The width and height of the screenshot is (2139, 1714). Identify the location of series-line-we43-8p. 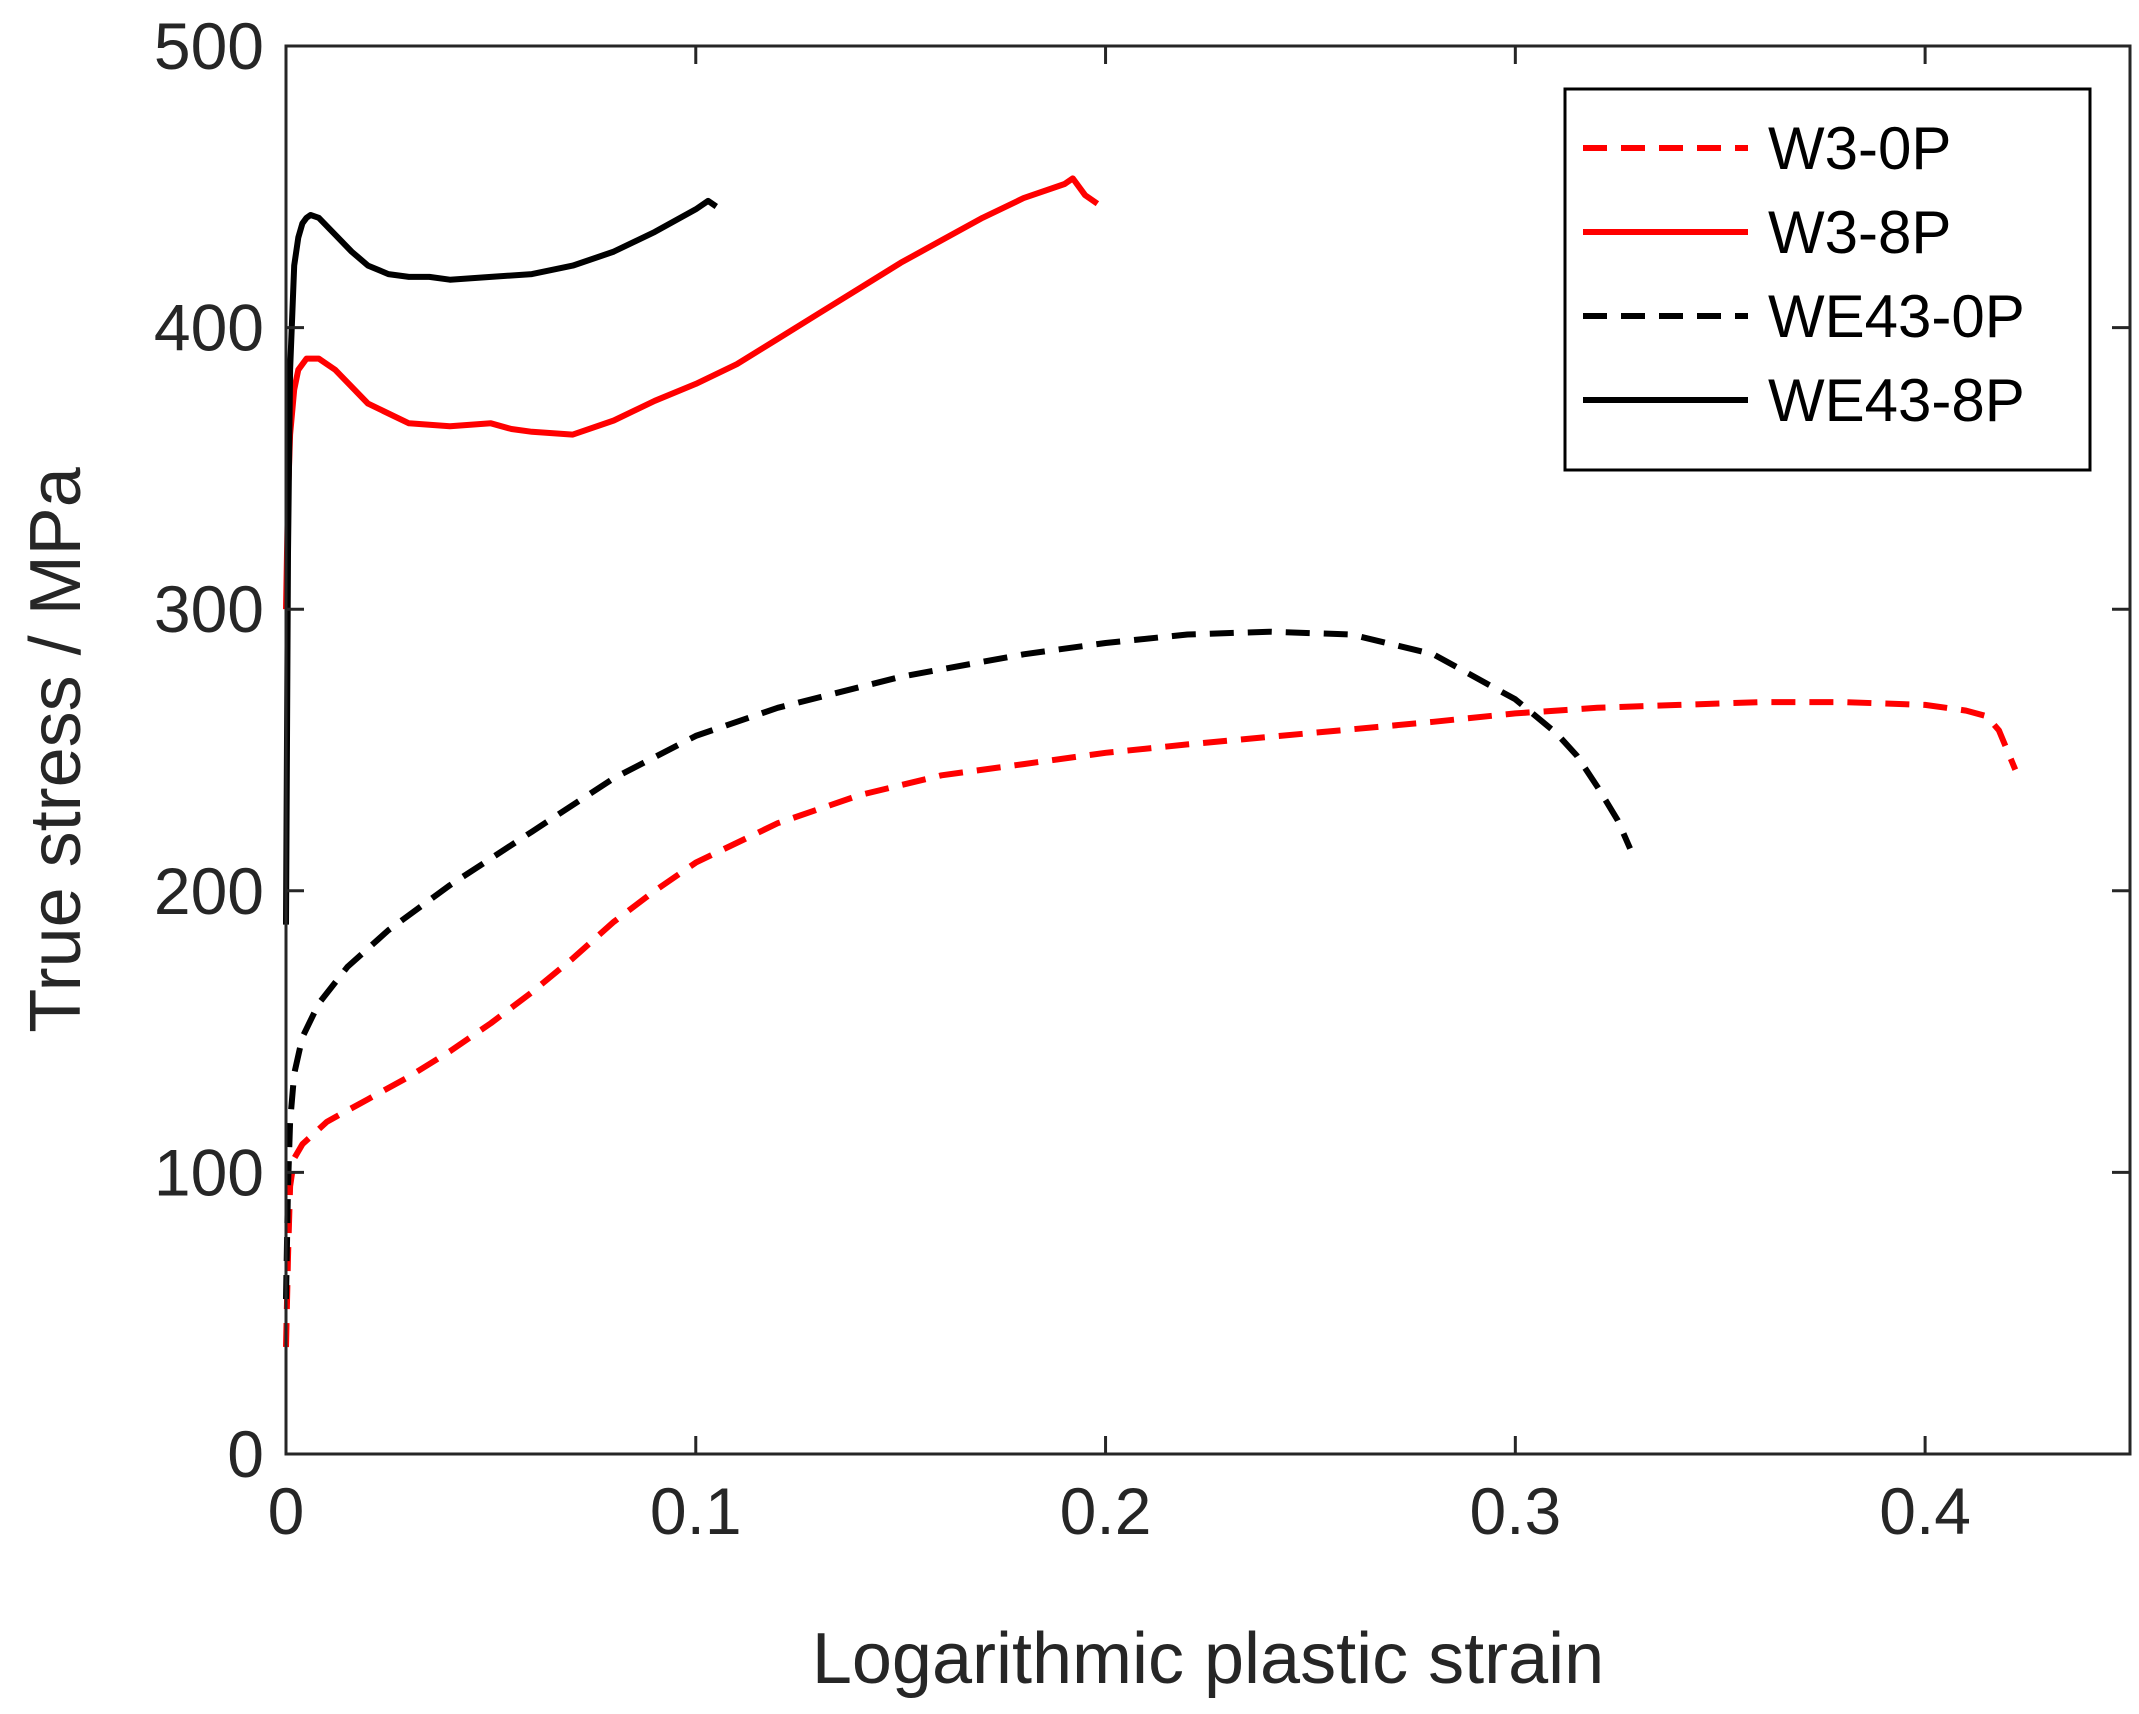
(500, 561).